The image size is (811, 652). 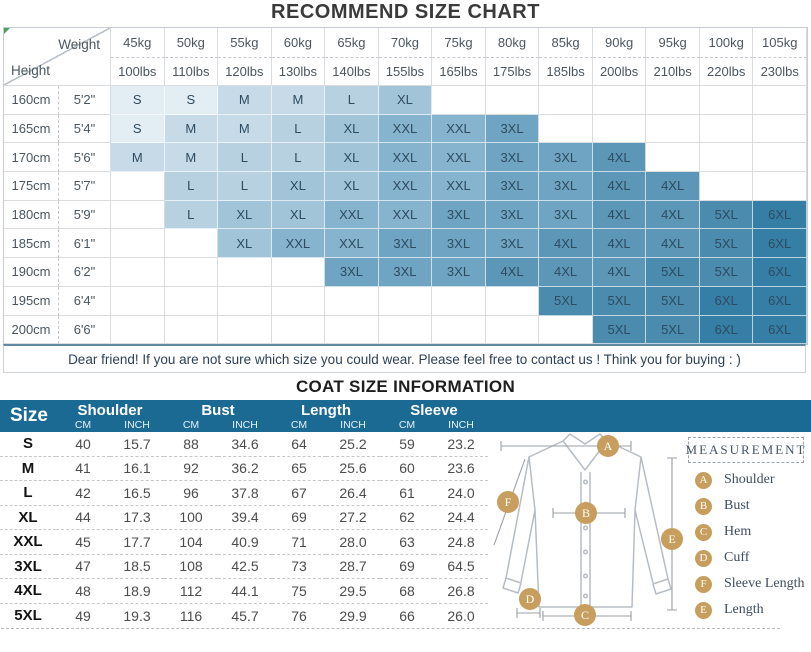 What do you see at coordinates (83, 591) in the screenshot?
I see `coat-value-cell: 48` at bounding box center [83, 591].